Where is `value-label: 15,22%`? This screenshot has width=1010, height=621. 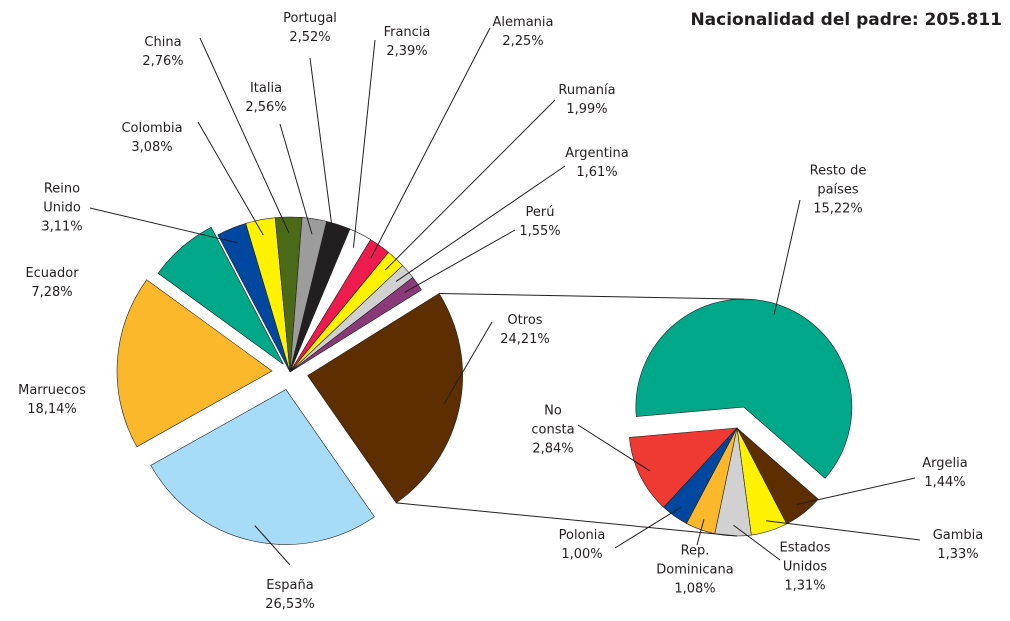 value-label: 15,22% is located at coordinates (838, 209).